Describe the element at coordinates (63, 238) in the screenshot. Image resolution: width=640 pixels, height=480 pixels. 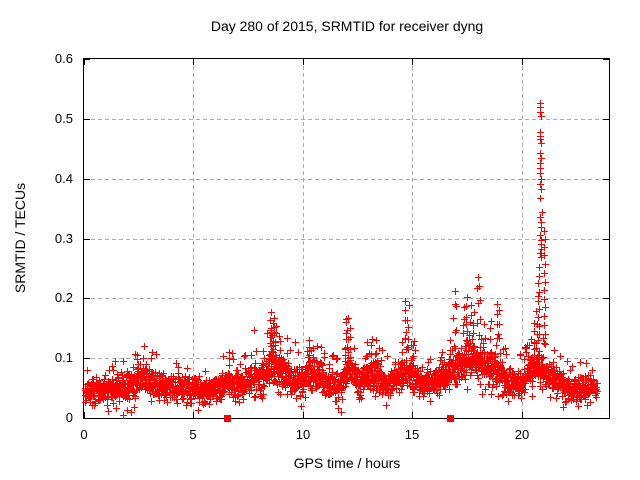
I see `y-tick-label: 0.3` at that location.